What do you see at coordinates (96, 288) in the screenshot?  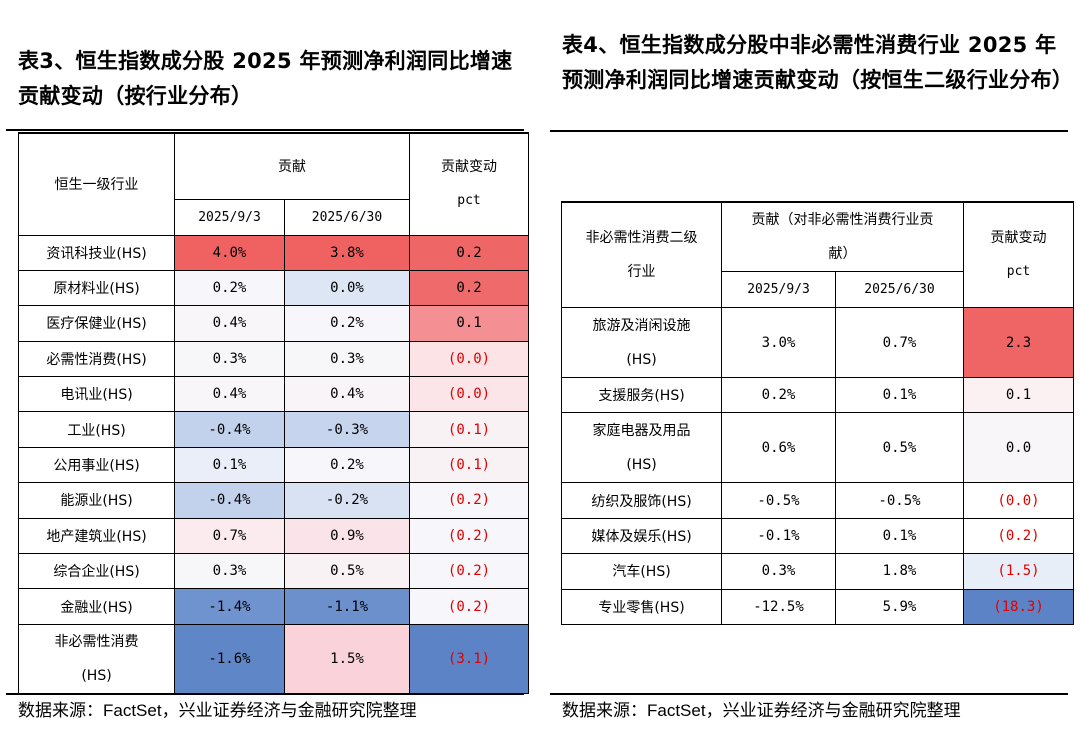 I see `industry-name: 原材料业(HS)` at bounding box center [96, 288].